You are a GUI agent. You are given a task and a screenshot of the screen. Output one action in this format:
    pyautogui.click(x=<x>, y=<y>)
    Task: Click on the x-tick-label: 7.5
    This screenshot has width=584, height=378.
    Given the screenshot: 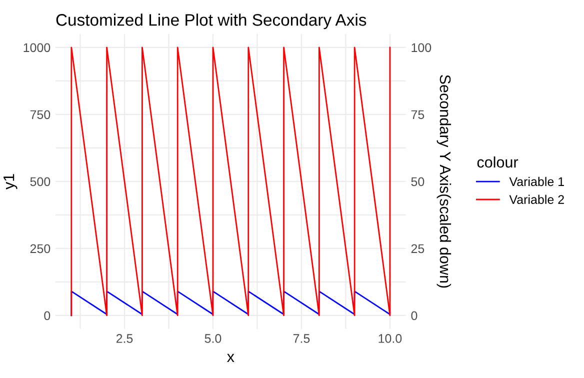 What is the action you would take?
    pyautogui.click(x=301, y=338)
    